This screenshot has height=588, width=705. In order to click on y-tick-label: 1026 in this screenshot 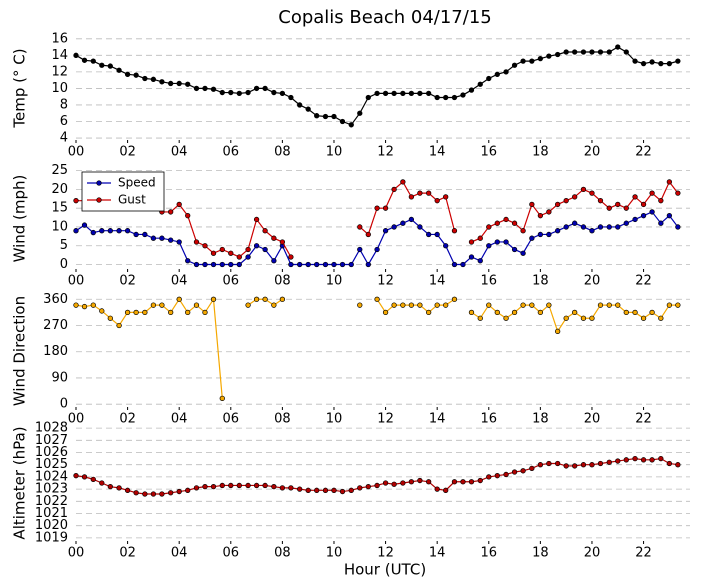, I will do `click(51, 452)`.